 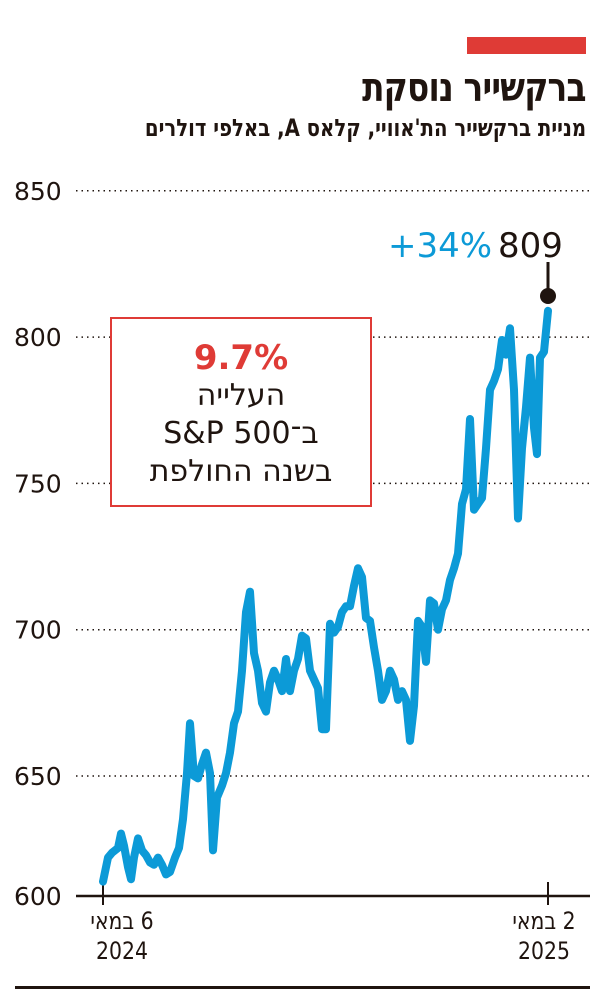 What do you see at coordinates (544, 921) in the screenshot?
I see `x-label-end-date: 2 במאי` at bounding box center [544, 921].